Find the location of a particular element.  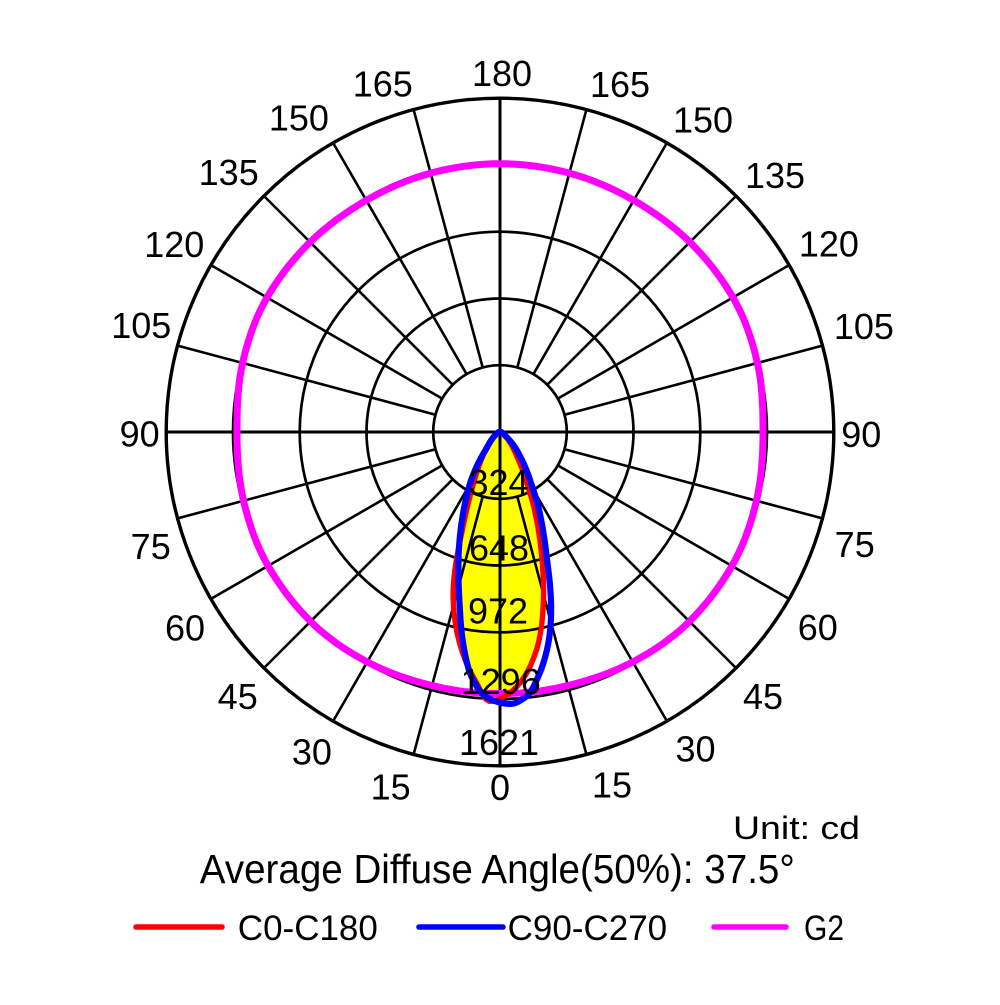

svg-text: 0 is located at coordinates (500, 787).